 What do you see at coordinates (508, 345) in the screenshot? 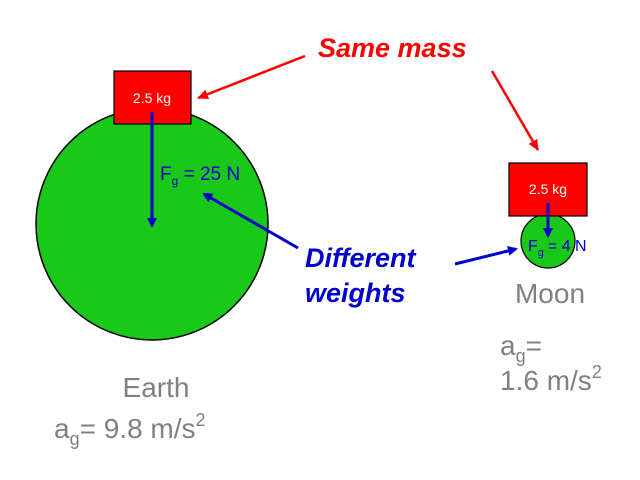
I see `moon-accel-a: a` at bounding box center [508, 345].